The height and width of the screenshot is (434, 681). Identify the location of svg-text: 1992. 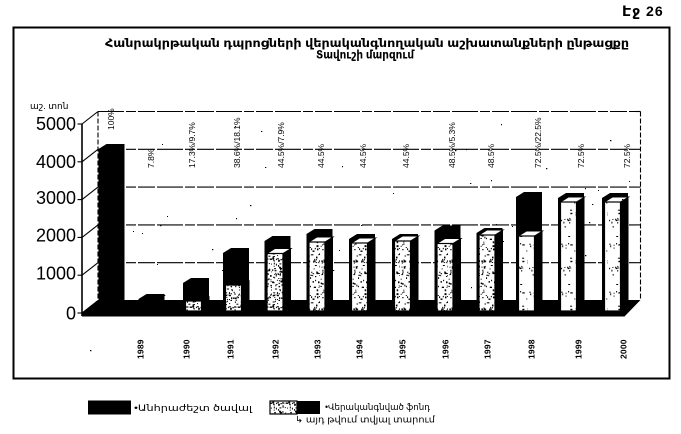
(276, 349).